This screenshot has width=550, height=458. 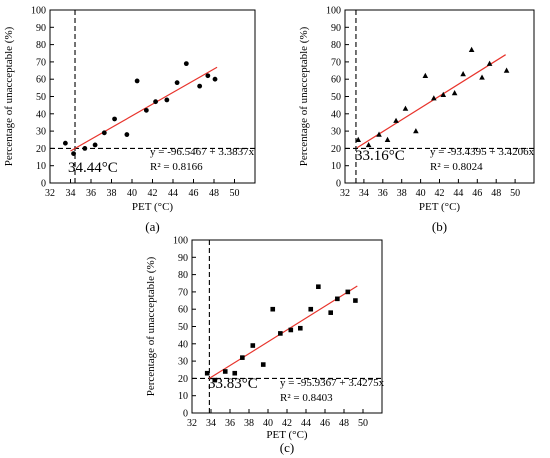 I want to click on y-tick-label: 50, so click(x=183, y=327).